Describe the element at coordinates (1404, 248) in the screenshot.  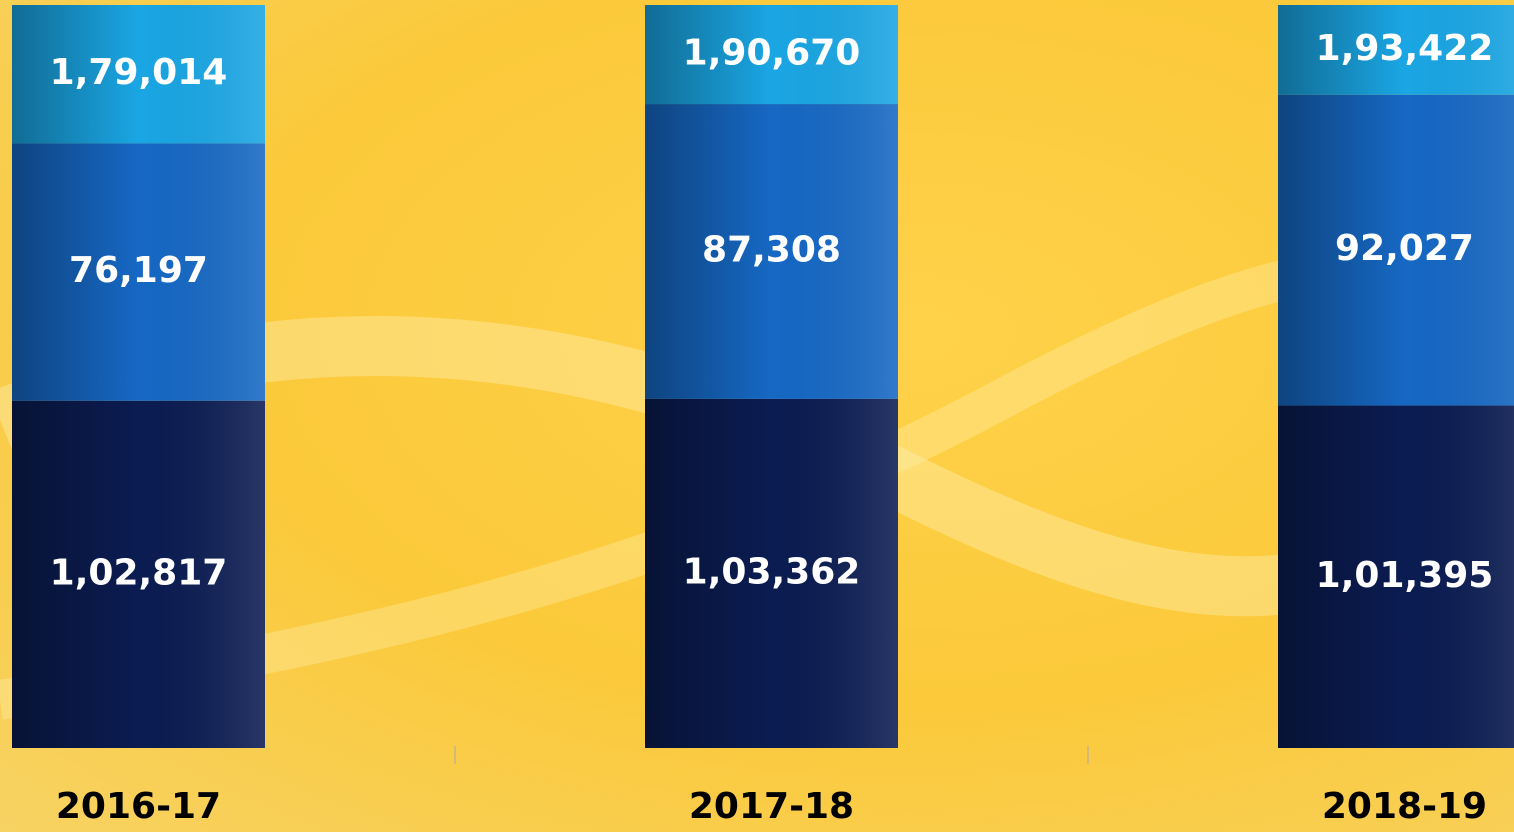
I see `value-label: 92,027` at that location.